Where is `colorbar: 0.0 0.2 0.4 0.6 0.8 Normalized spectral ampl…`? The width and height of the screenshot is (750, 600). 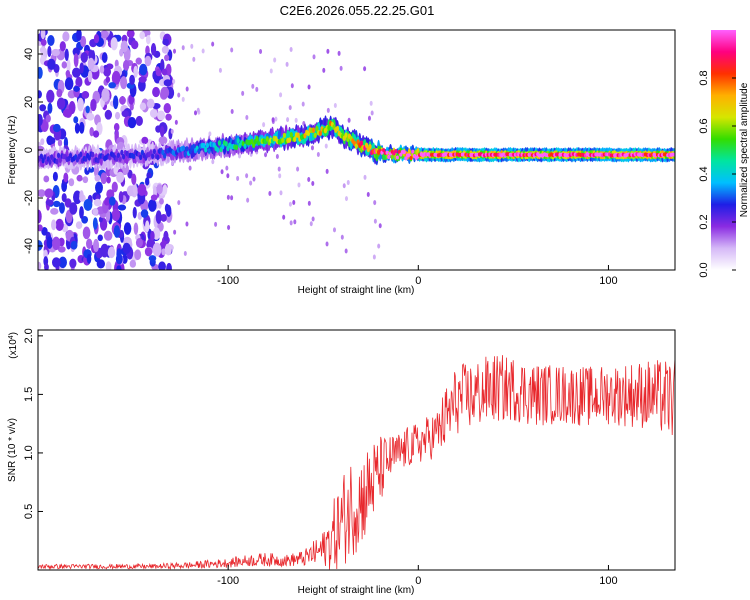
colorbar: 0.0 0.2 0.4 0.6 0.8 Normalized spectral ampl… is located at coordinates (724, 154).